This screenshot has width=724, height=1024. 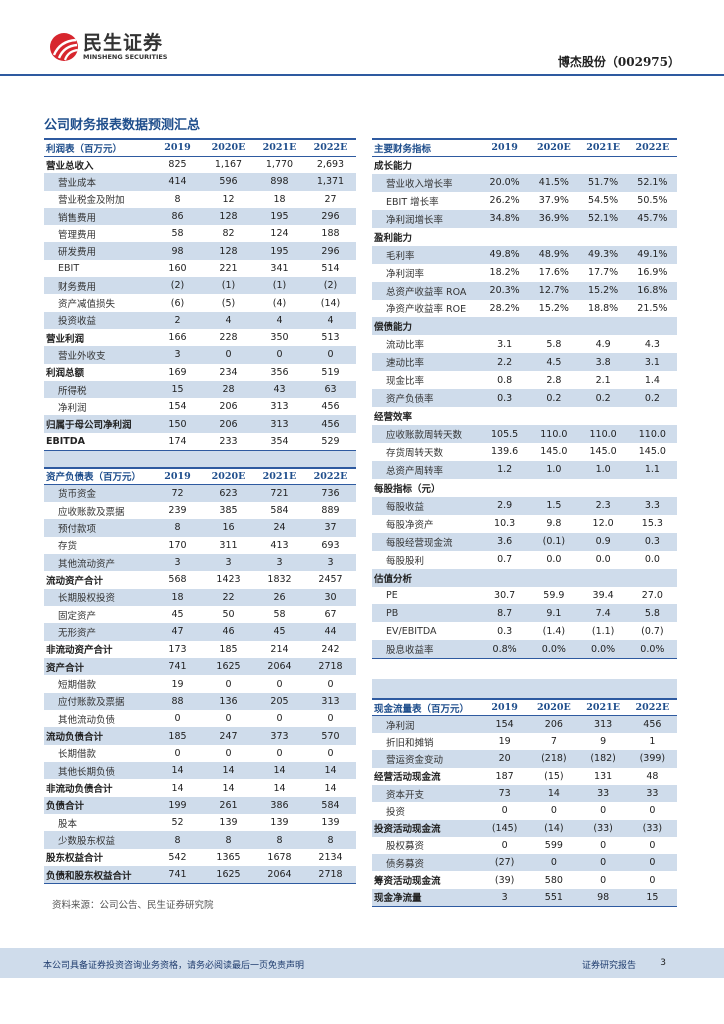 I want to click on table-row: 管理费用 58 82 124 188, so click(x=200, y=233).